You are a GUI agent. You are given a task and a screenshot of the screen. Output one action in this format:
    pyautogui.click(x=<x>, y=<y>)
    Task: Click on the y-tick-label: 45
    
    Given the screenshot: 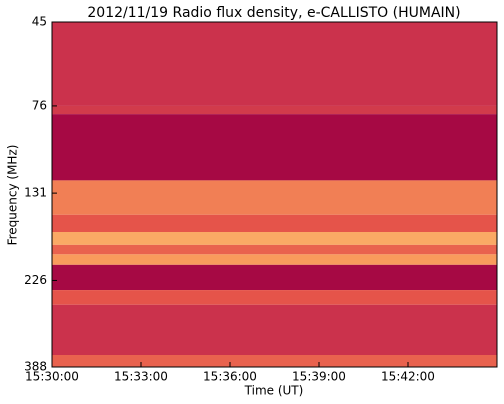 What is the action you would take?
    pyautogui.click(x=39, y=22)
    